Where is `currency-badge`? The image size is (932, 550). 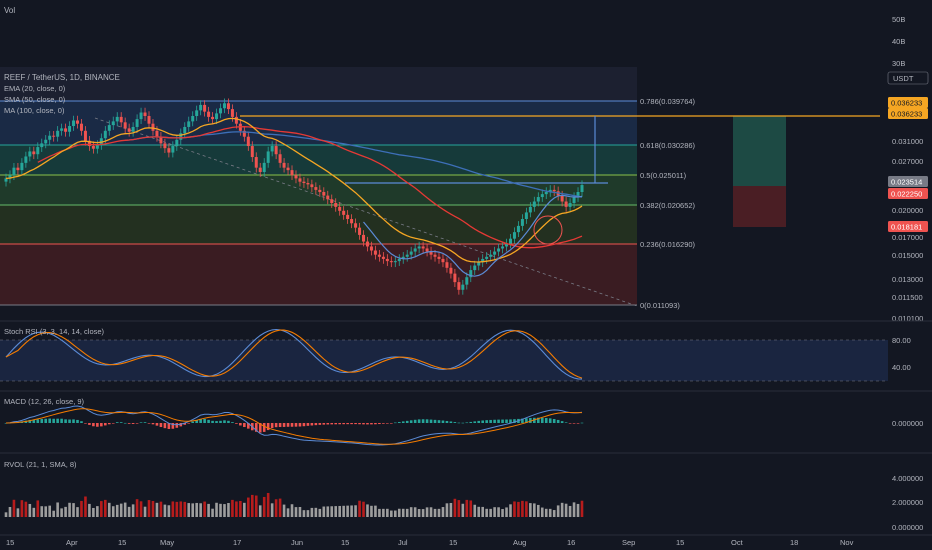 currency-badge is located at coordinates (908, 78).